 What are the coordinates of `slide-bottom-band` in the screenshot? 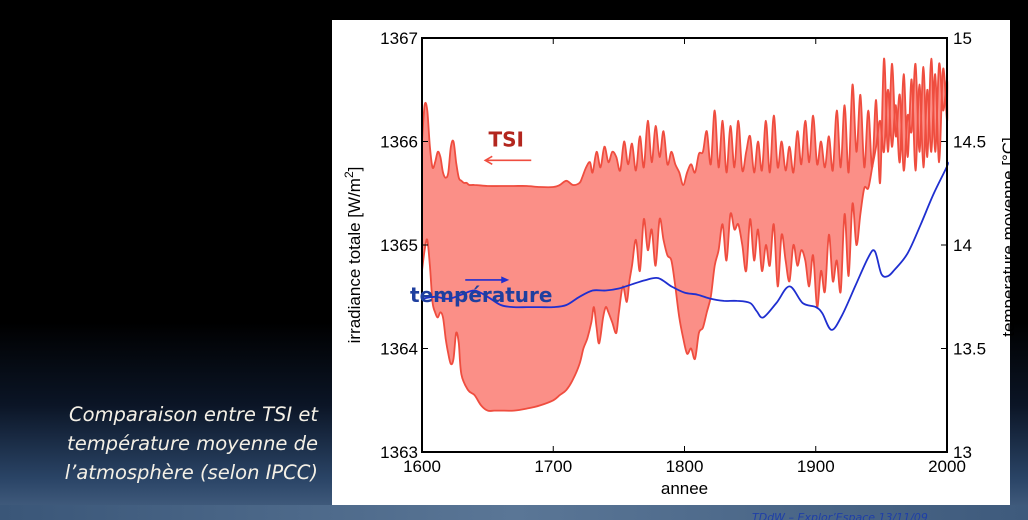 It's located at (514, 512).